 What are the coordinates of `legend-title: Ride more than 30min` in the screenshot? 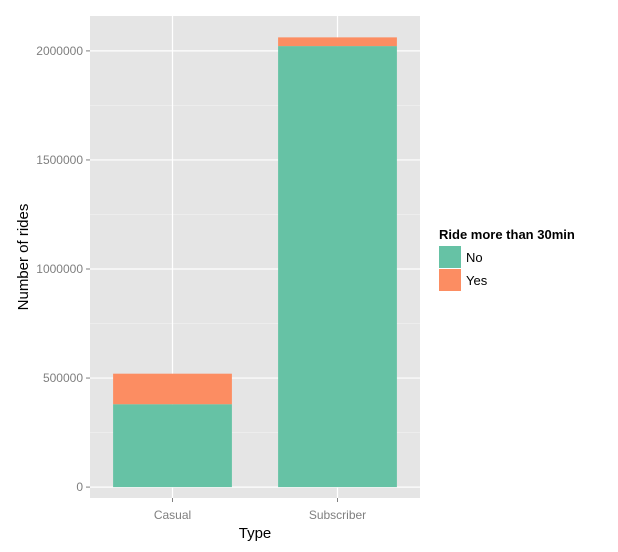 It's located at (507, 234).